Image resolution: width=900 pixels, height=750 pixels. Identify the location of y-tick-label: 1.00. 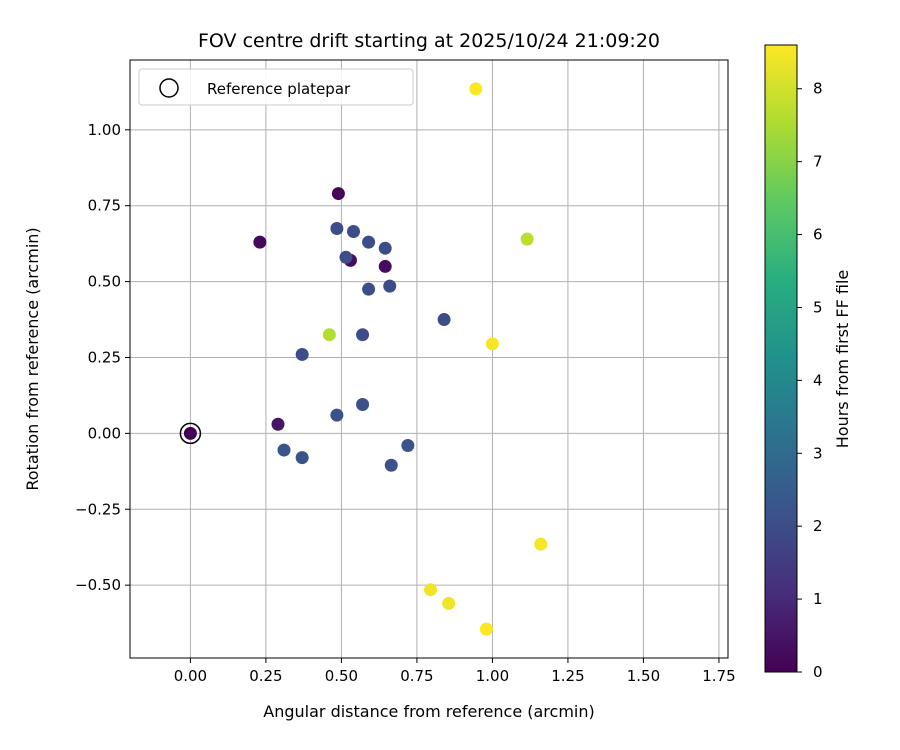
(104, 130).